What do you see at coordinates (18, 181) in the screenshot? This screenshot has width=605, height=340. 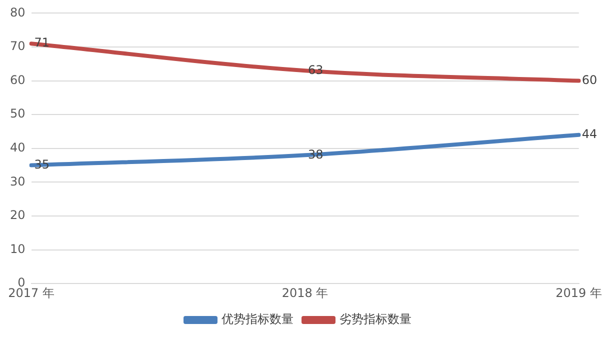 I see `y-tick-label: 30` at bounding box center [18, 181].